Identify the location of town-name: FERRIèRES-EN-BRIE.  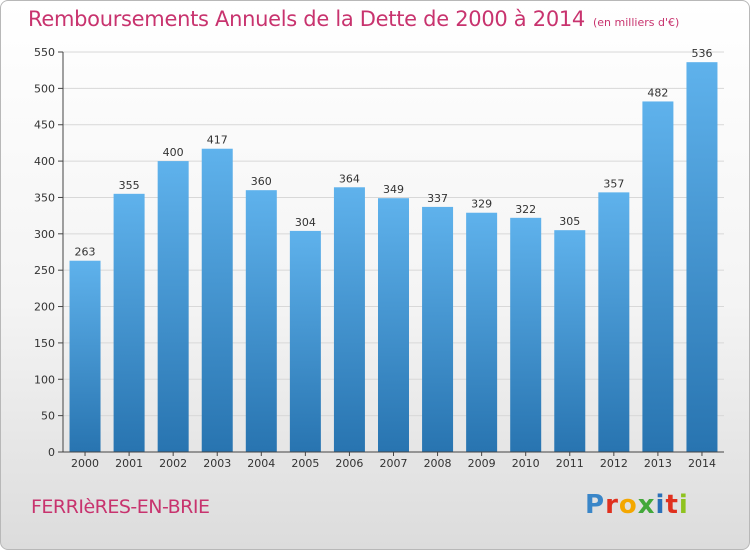
(120, 507).